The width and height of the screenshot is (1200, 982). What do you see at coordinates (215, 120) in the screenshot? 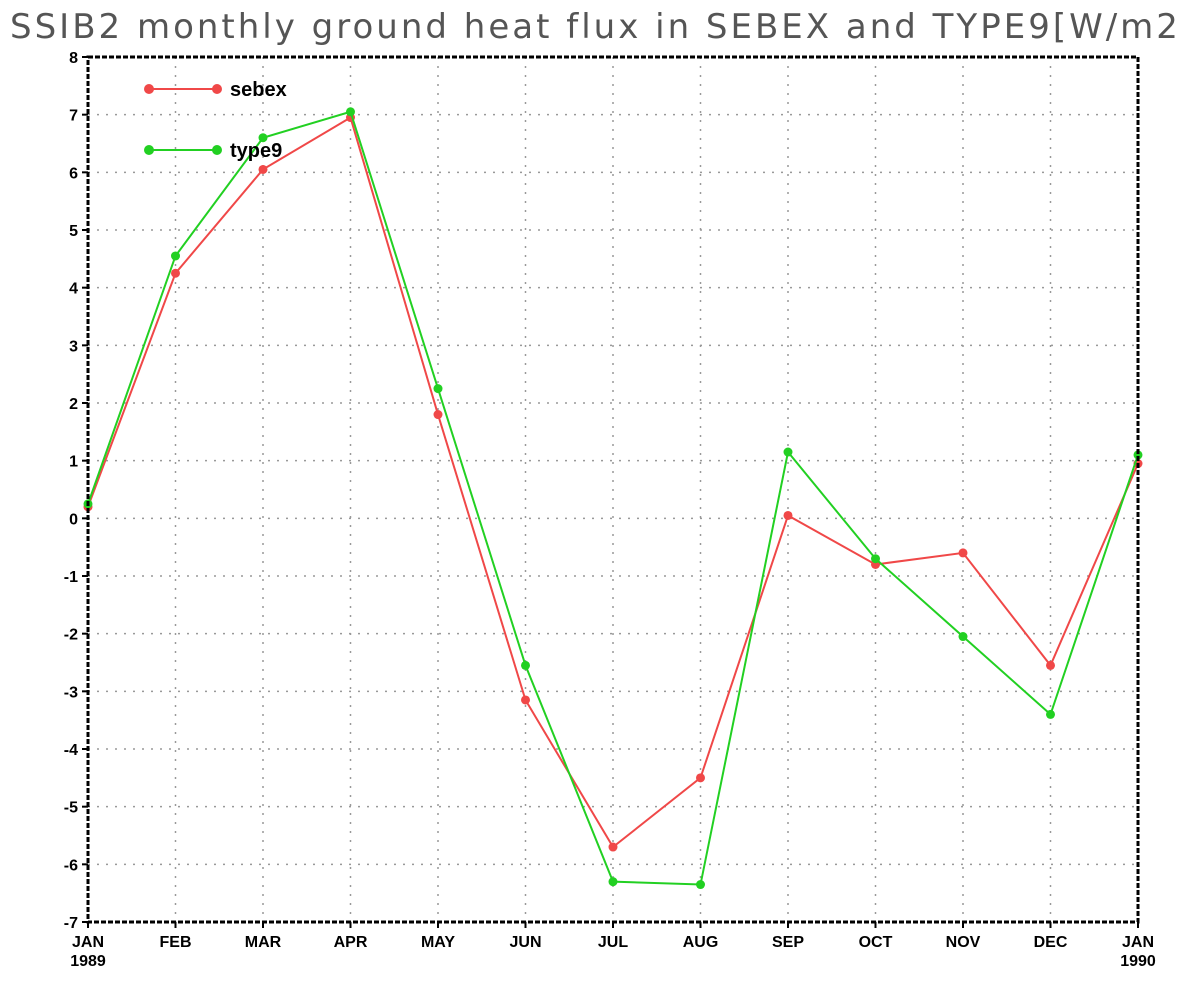
I see `legend: sebex type9` at bounding box center [215, 120].